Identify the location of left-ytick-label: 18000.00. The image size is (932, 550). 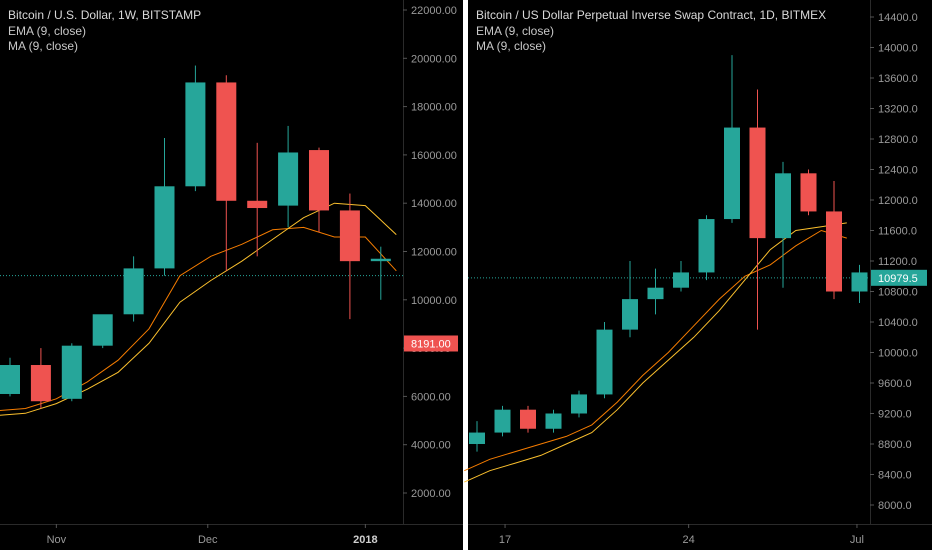
(434, 108).